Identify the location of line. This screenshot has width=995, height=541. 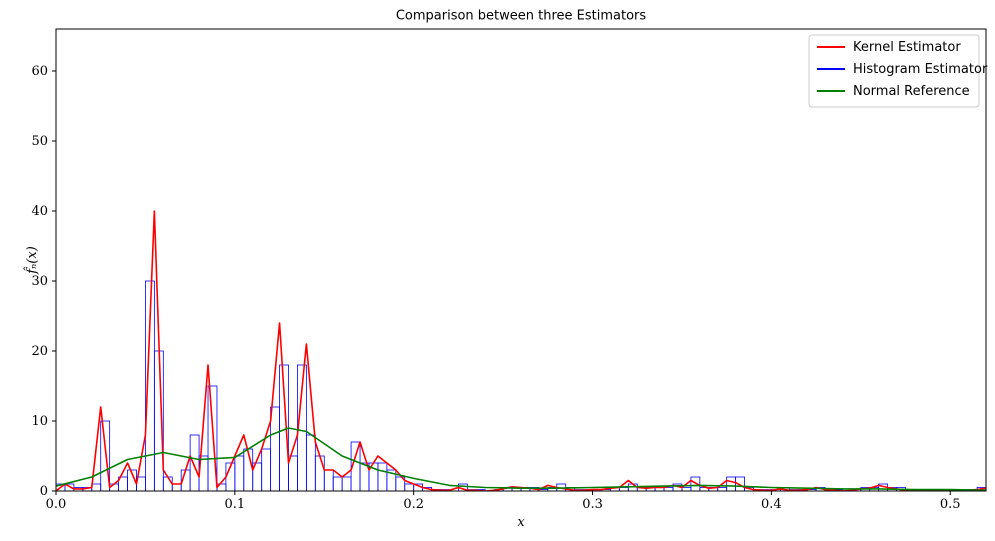
(521, 459).